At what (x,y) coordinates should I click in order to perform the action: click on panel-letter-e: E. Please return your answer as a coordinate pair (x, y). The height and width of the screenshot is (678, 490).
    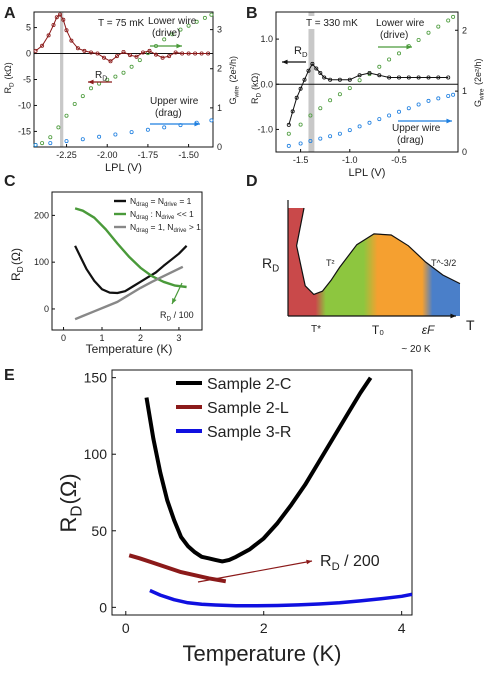
    Looking at the image, I should click on (9, 375).